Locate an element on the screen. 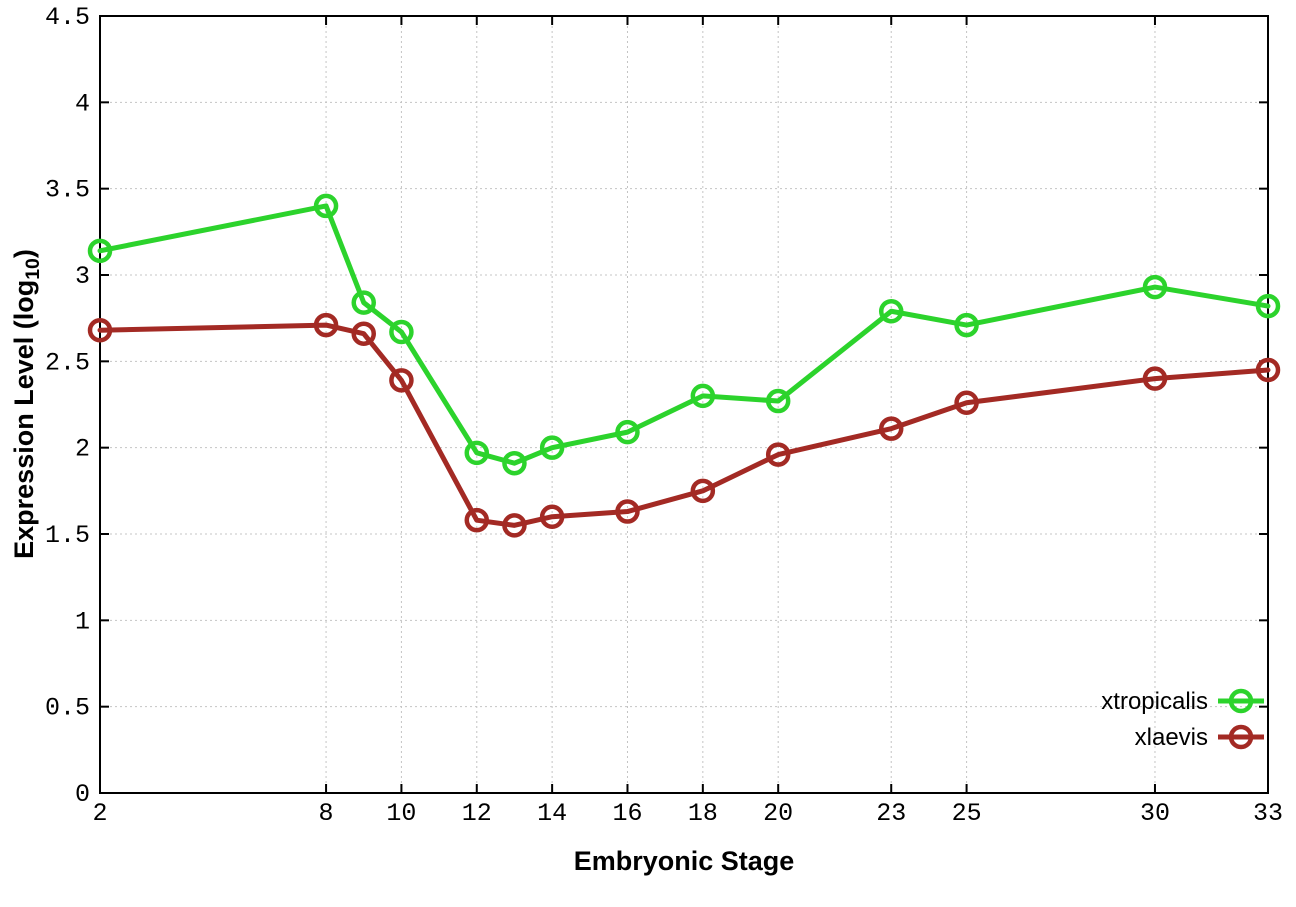  y-tick-label: 2 is located at coordinates (82, 449).